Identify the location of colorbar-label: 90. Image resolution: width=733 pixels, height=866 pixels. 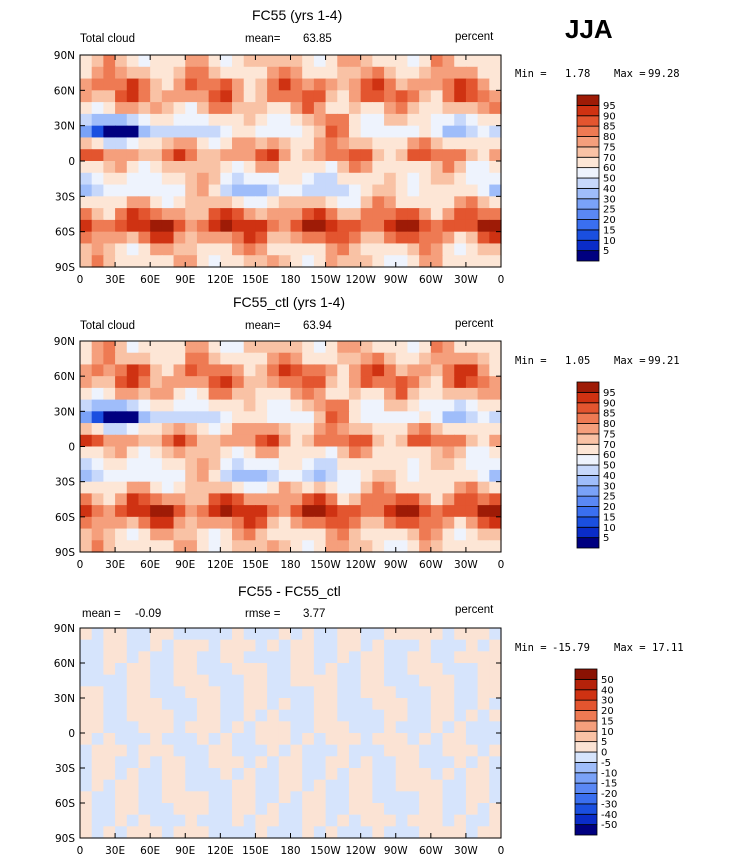
(609, 403).